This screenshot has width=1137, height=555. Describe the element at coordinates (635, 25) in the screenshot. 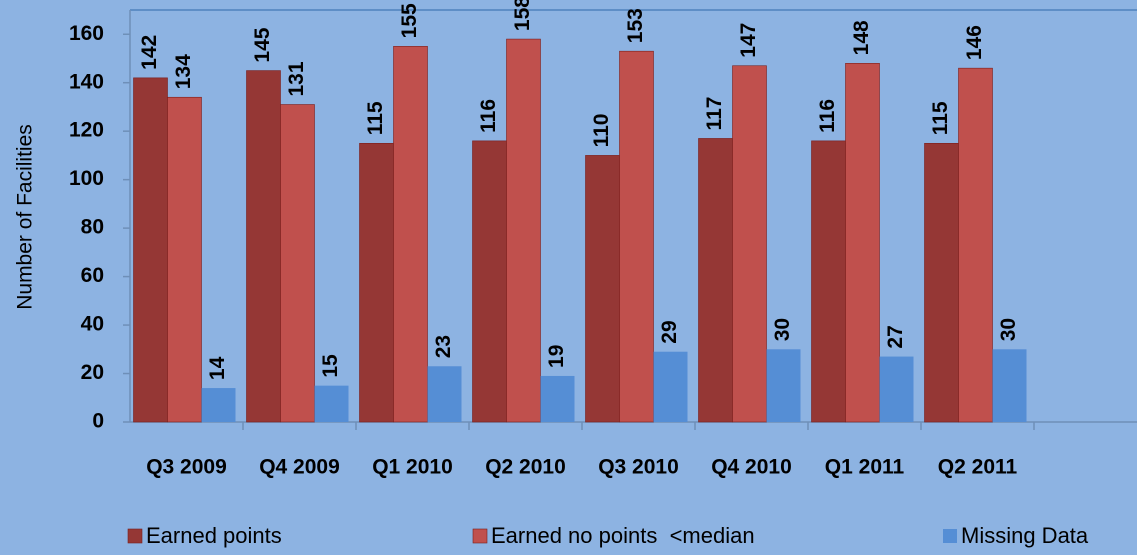

I see `data-label: 153` at that location.